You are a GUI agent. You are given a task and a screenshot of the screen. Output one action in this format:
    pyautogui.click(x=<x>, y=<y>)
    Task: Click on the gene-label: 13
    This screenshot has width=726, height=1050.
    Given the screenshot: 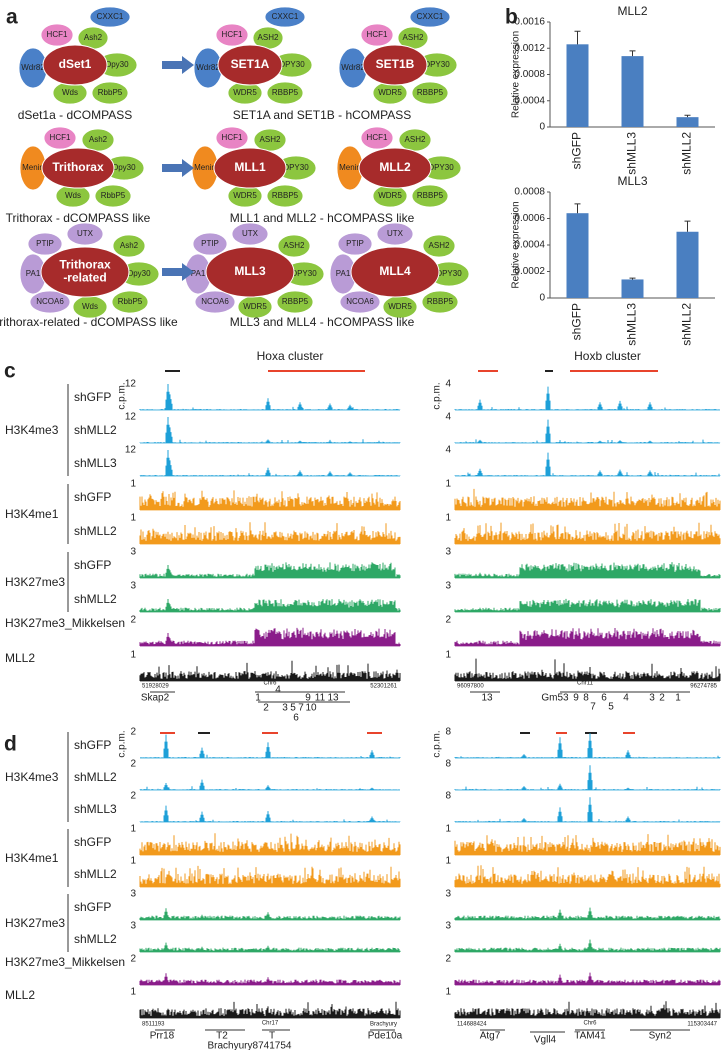 What is the action you would take?
    pyautogui.click(x=487, y=698)
    